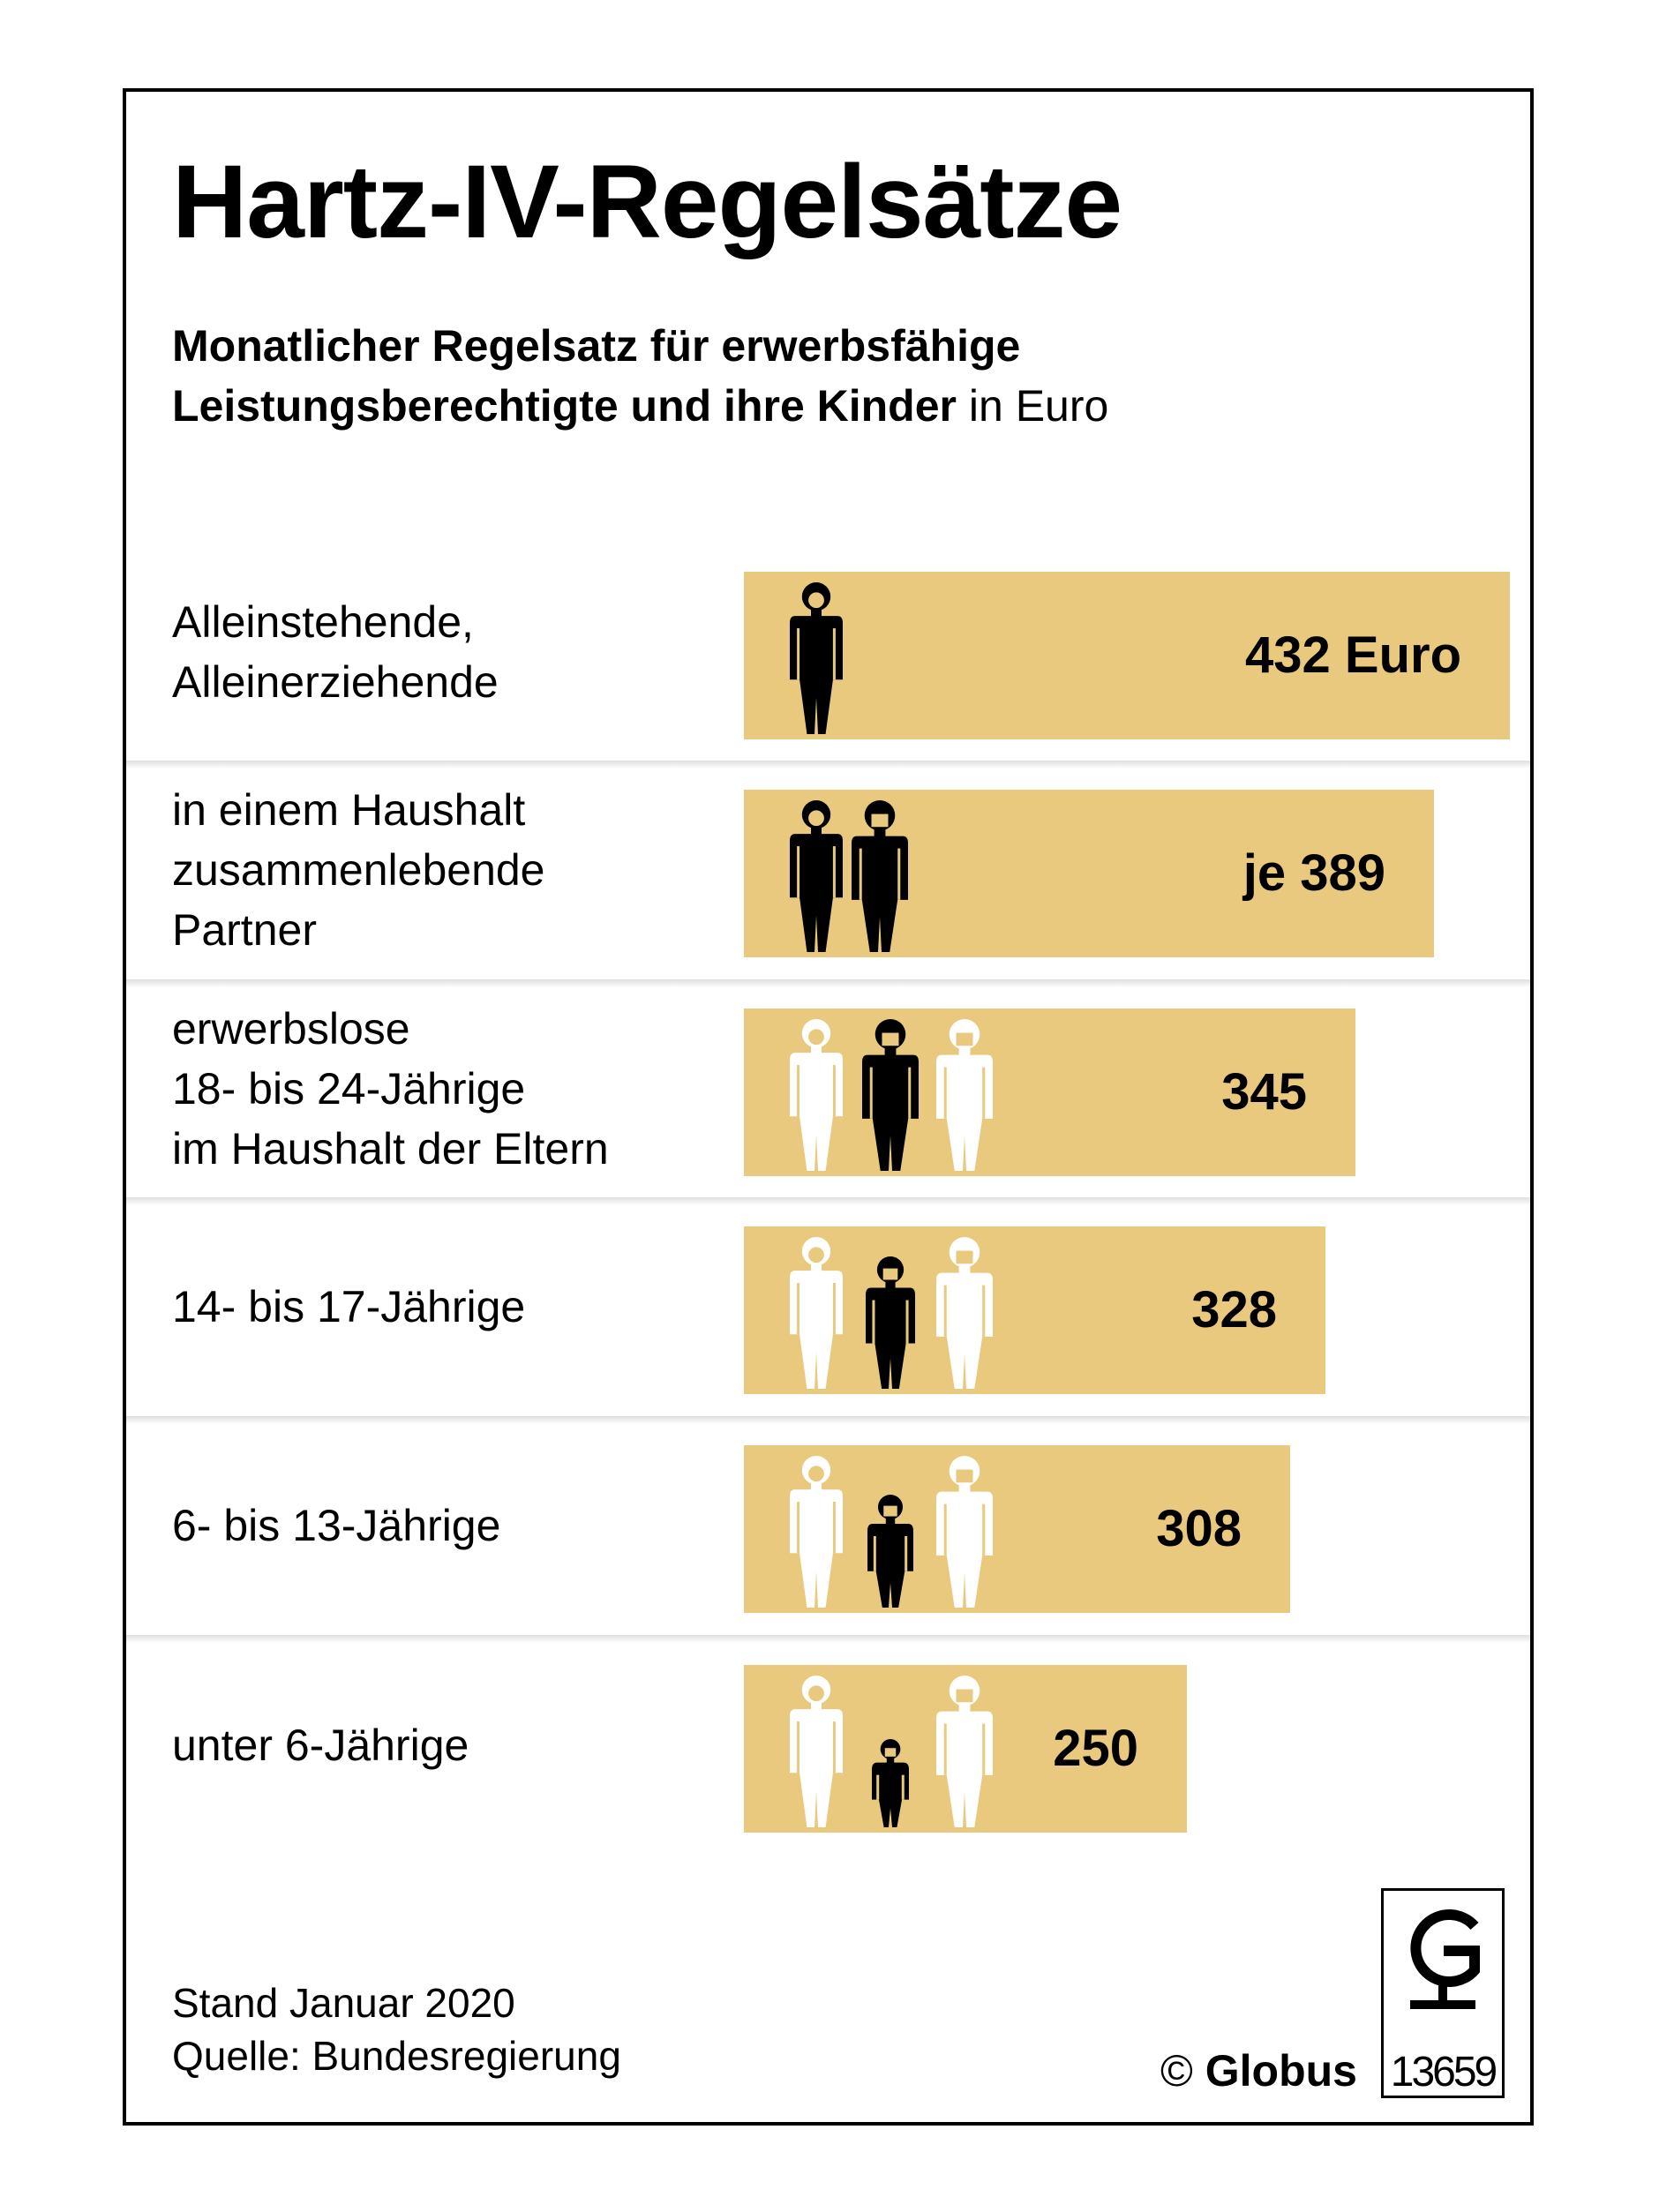 This screenshot has height=2212, width=1659. I want to click on globus-logo-icon, so click(1445, 1959).